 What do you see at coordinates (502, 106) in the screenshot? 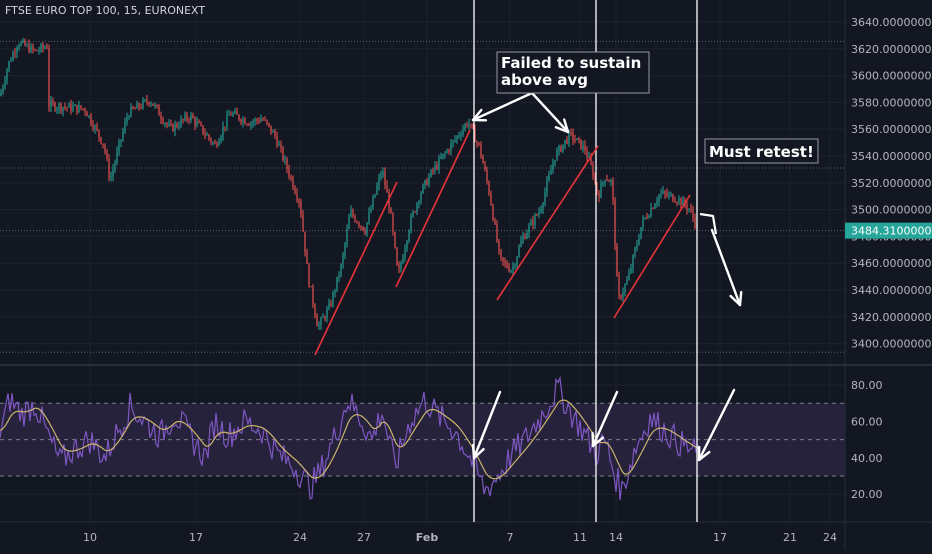
I see `annotation-arrow` at bounding box center [502, 106].